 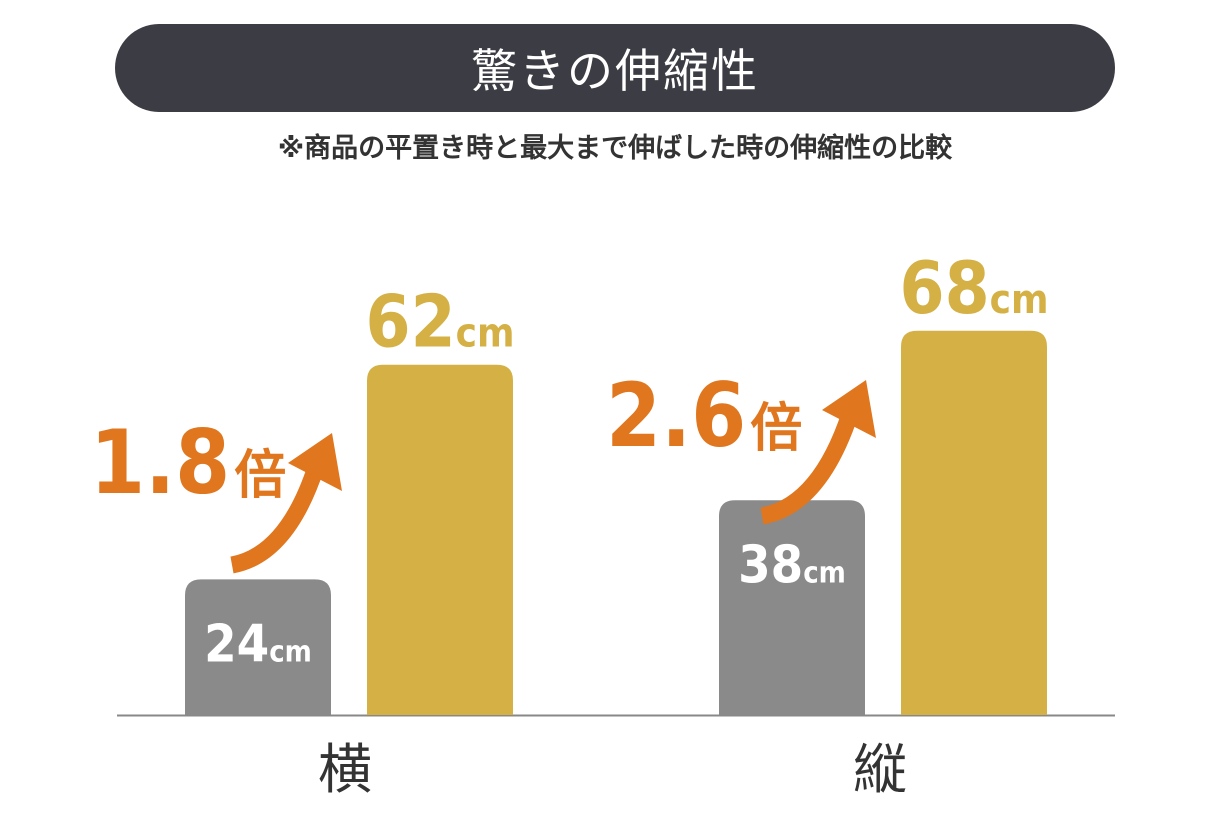 I want to click on data-label-before-1-number: 38, so click(x=770, y=565).